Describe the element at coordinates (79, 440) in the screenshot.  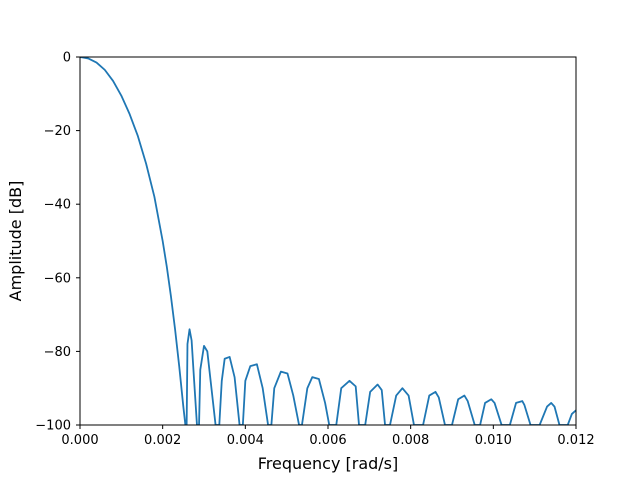
I see `x-tick-label: 0.000` at that location.